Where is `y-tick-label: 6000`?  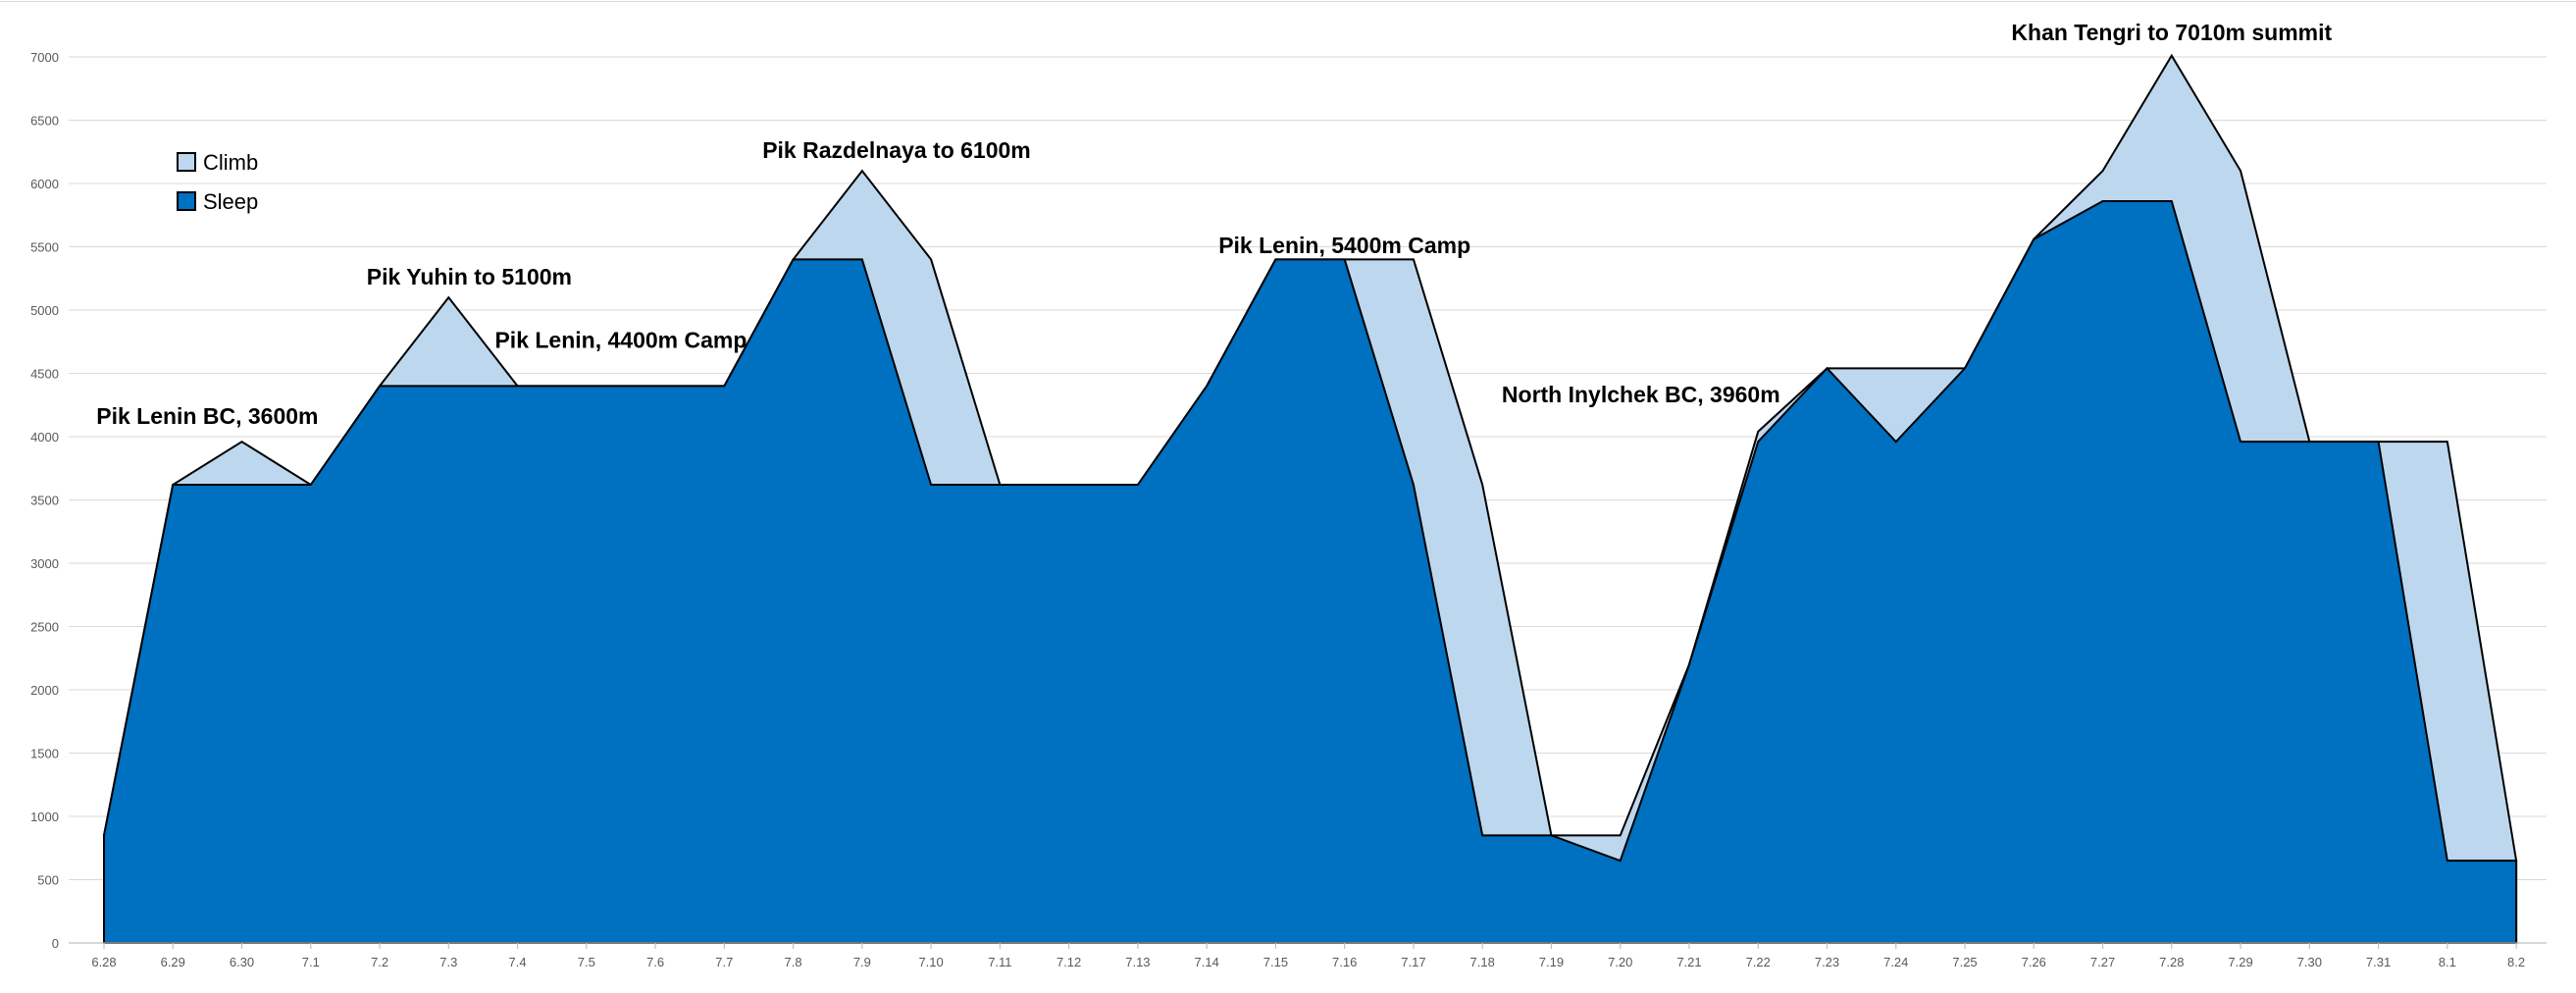
y-tick-label: 6000 is located at coordinates (44, 184).